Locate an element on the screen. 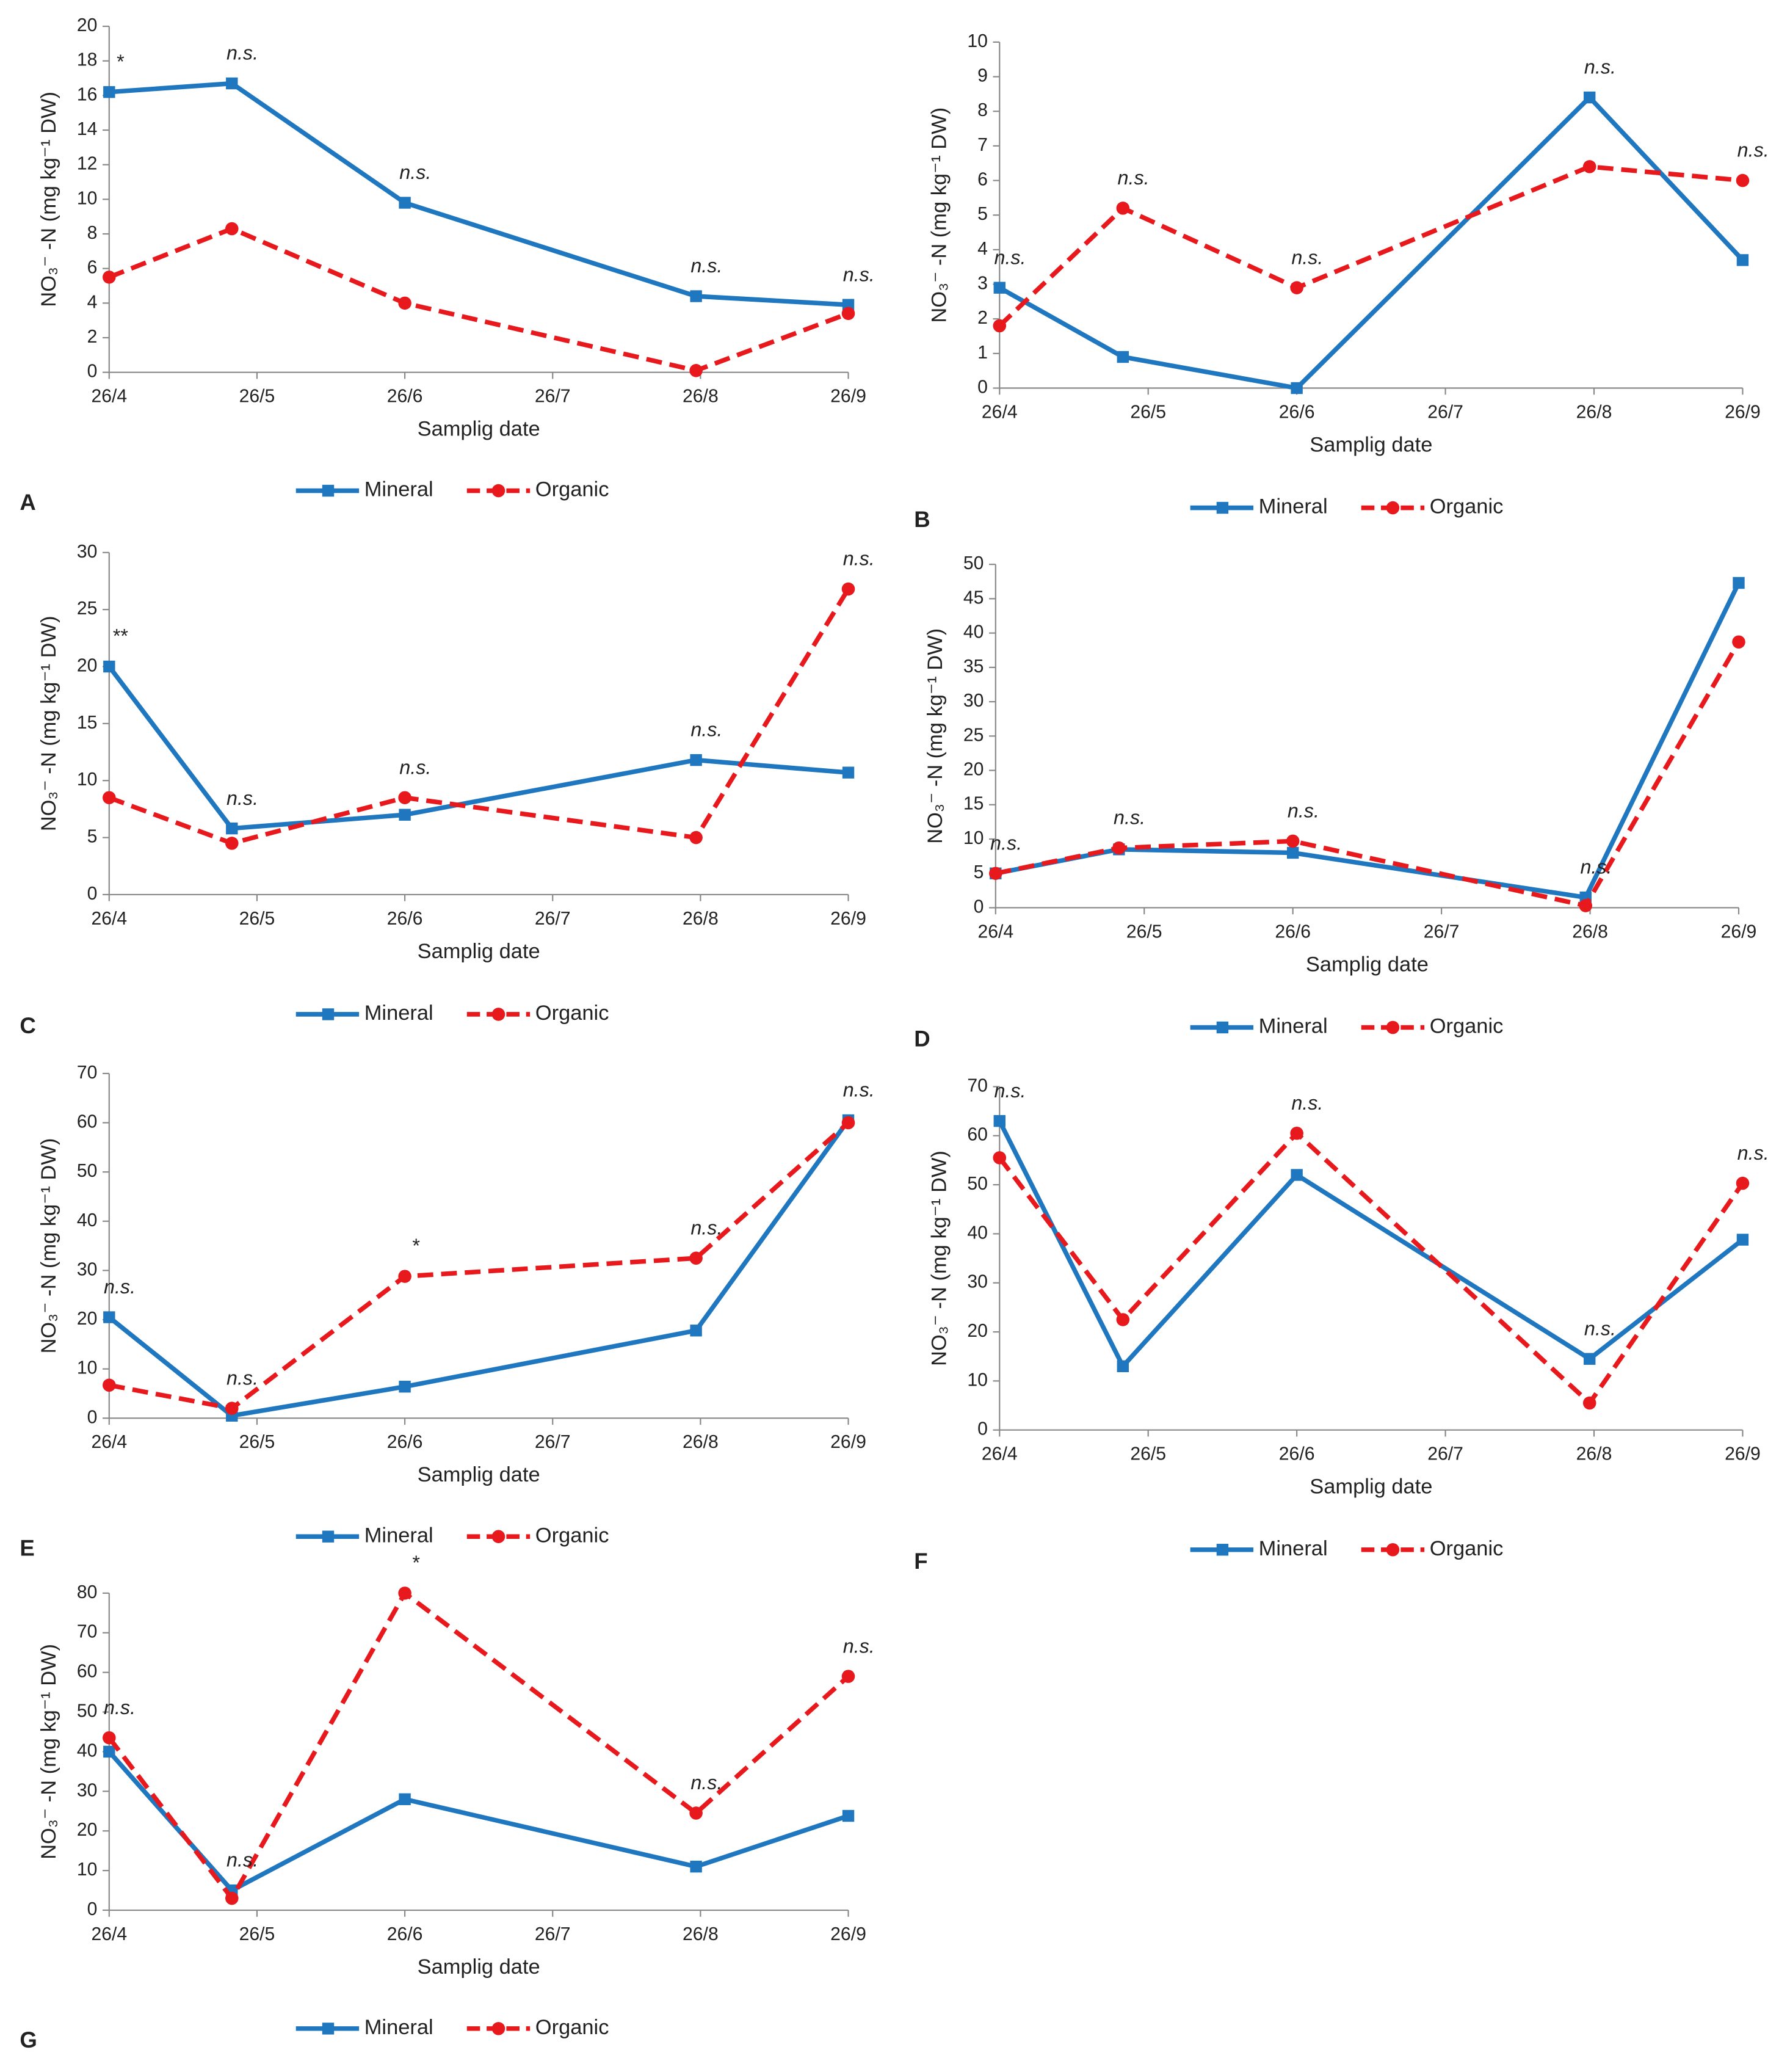 This screenshot has width=1790, height=2072. panel-label: C is located at coordinates (27, 1025).